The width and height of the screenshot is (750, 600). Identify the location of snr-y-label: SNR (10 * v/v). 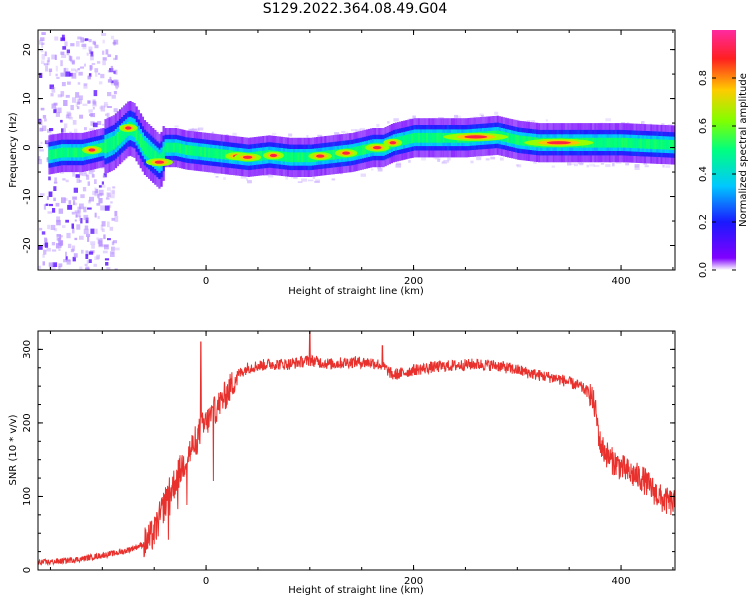
(13, 449).